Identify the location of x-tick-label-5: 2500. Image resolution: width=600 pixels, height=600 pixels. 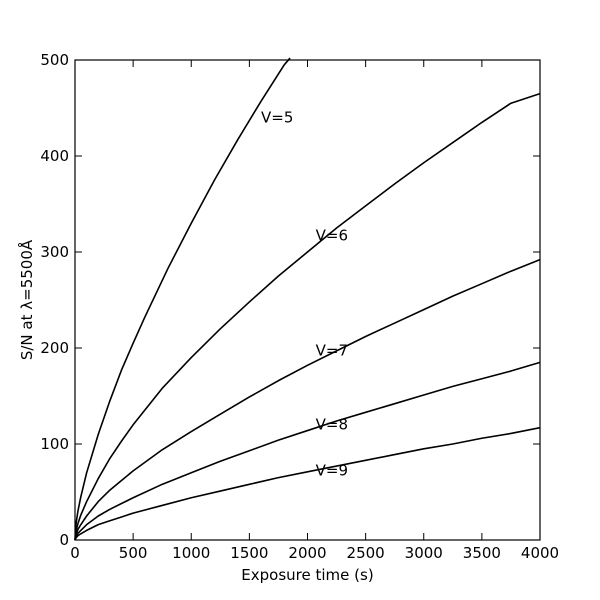
(366, 553).